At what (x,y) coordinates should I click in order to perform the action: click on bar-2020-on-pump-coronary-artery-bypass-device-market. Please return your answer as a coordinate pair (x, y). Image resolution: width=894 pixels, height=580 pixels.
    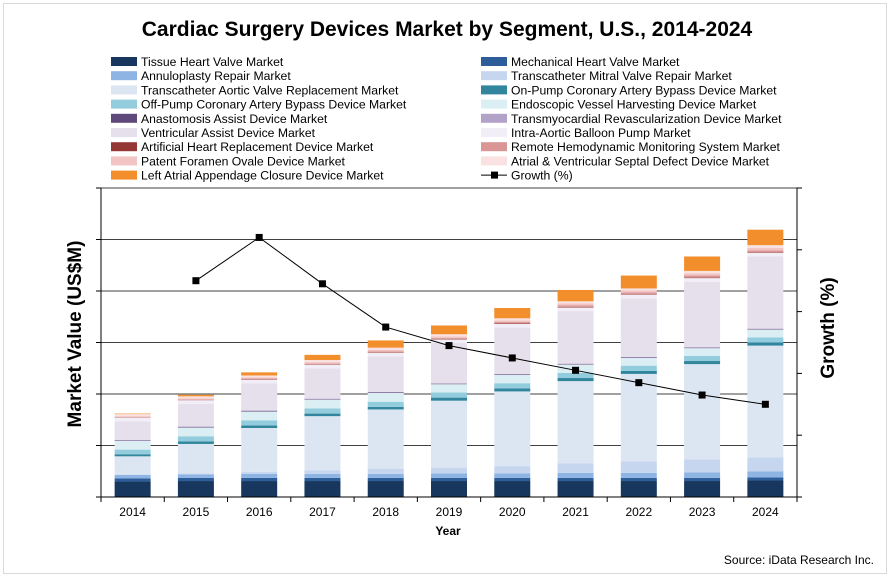
    Looking at the image, I should click on (512, 390).